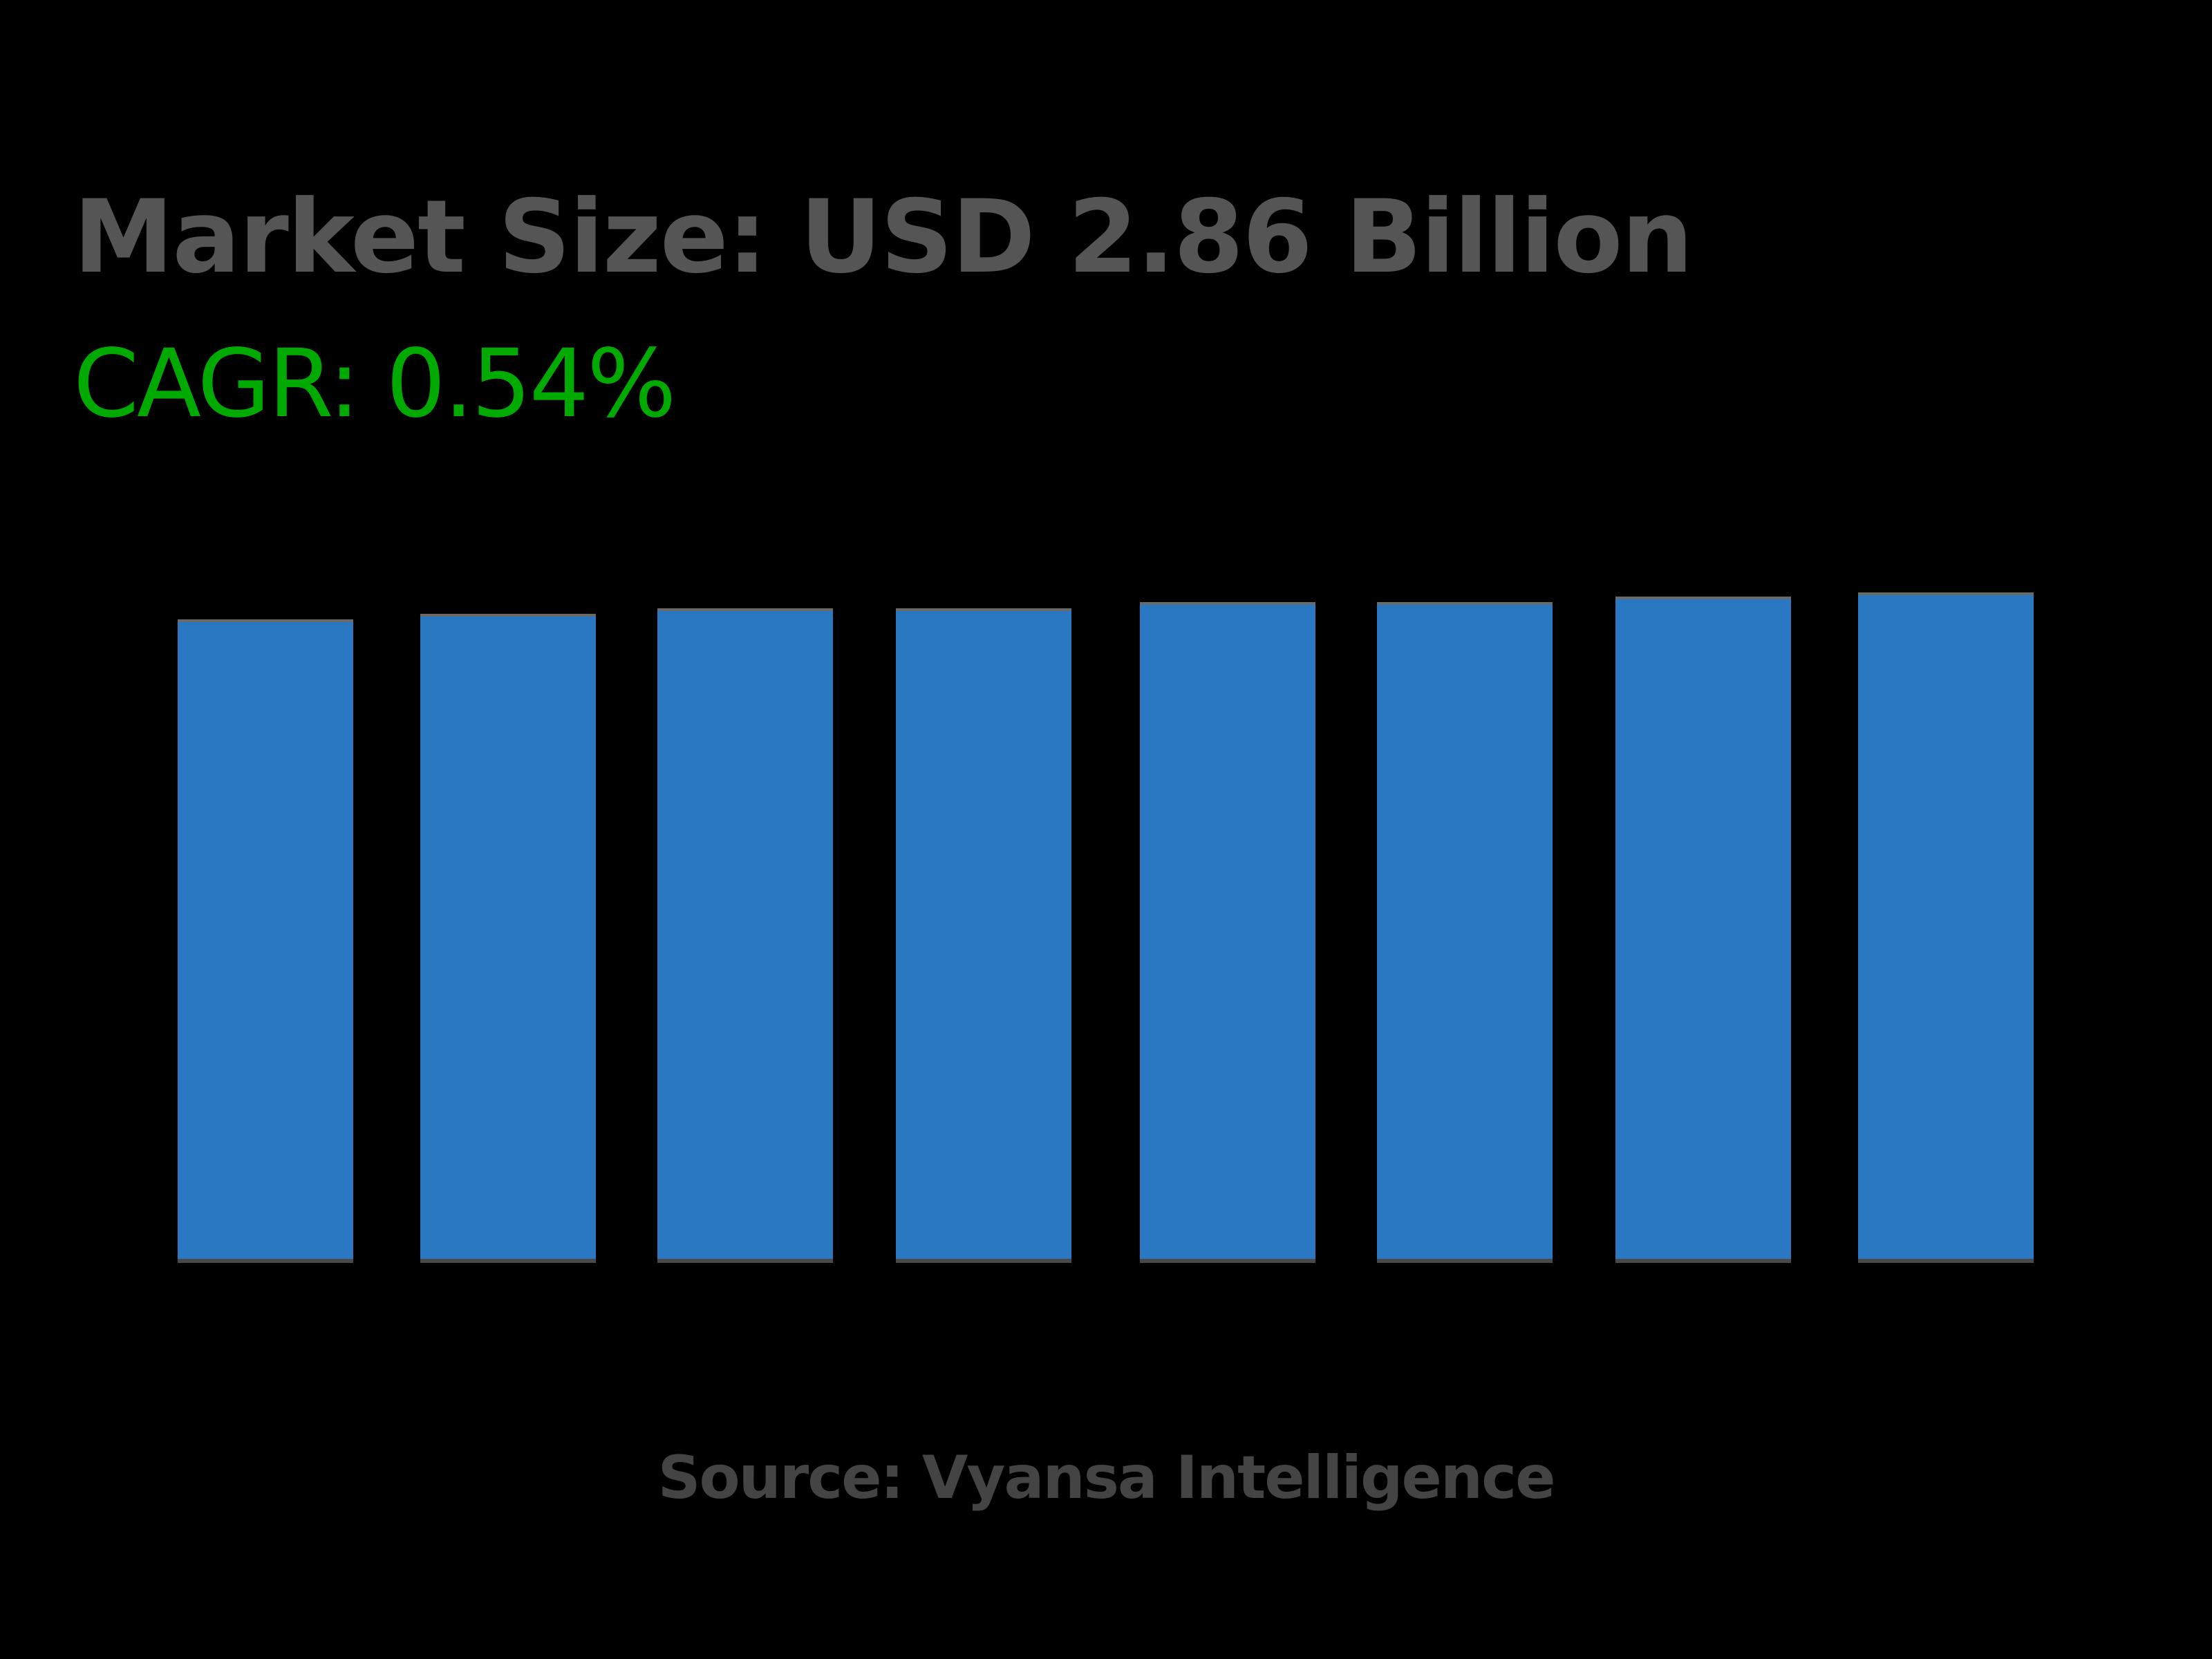 Image resolution: width=2212 pixels, height=1659 pixels. What do you see at coordinates (883, 237) in the screenshot?
I see `market-size-title: Market Size: USD 2.86 Billion` at bounding box center [883, 237].